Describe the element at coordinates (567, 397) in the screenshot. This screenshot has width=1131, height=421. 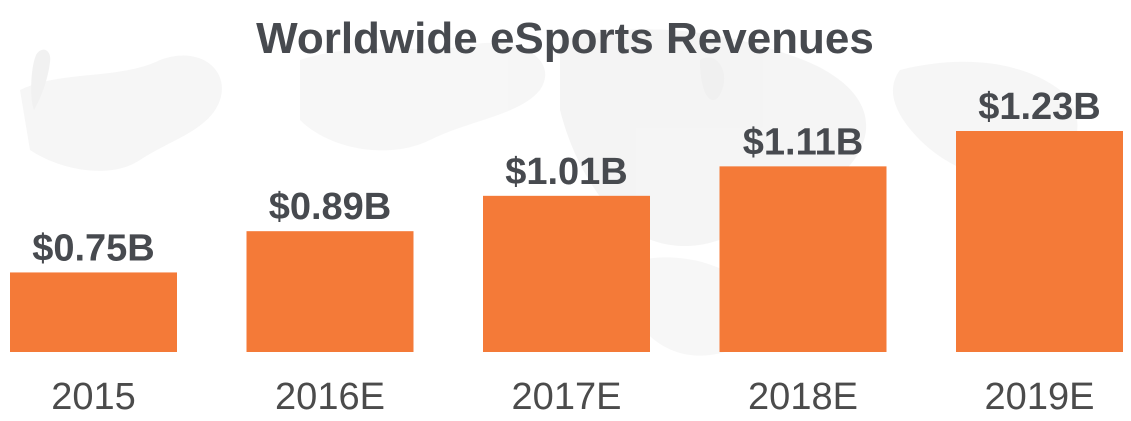
I see `category-label-2017e: 2017E` at that location.